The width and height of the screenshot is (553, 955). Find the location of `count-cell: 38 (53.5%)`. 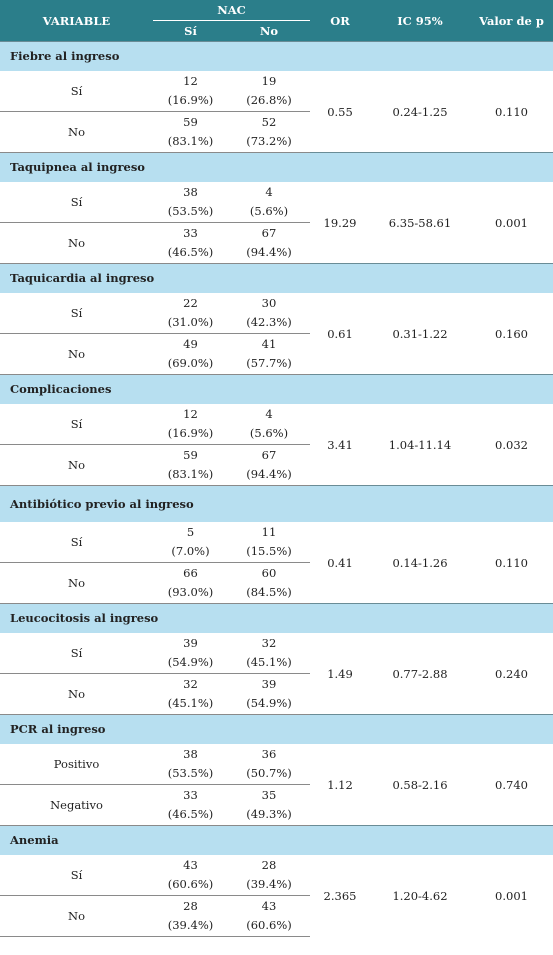

count-cell: 38 (53.5%) is located at coordinates (190, 202).